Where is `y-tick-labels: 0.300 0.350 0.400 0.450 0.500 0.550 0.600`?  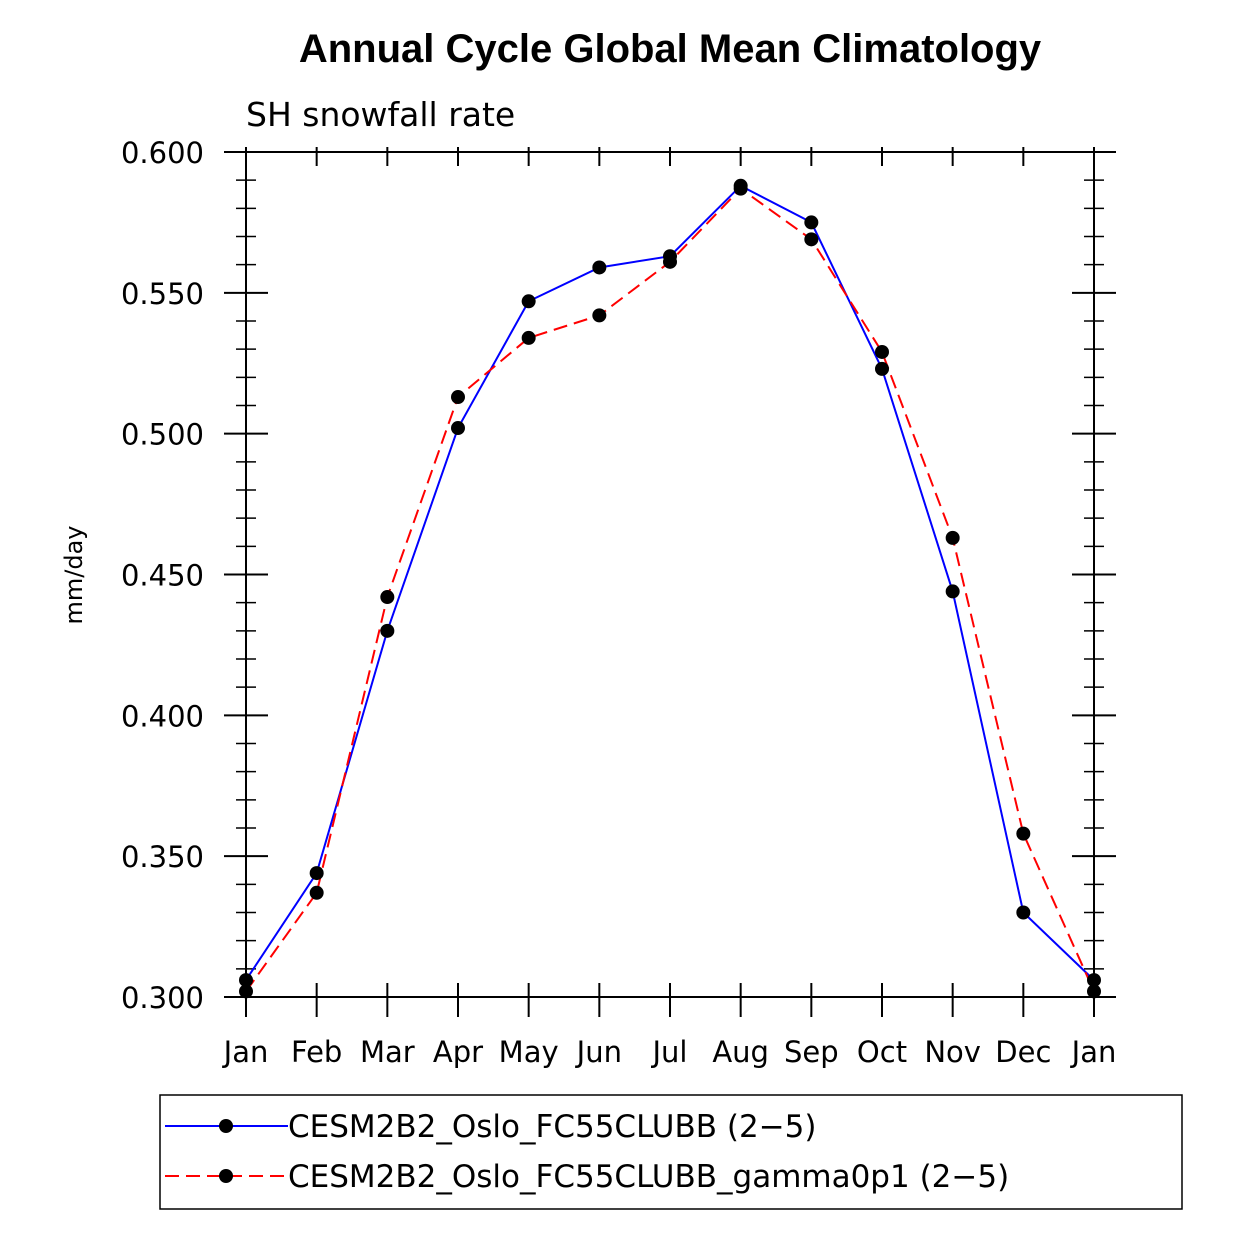 y-tick-labels: 0.300 0.350 0.400 0.450 0.500 0.550 0.600 is located at coordinates (162, 575).